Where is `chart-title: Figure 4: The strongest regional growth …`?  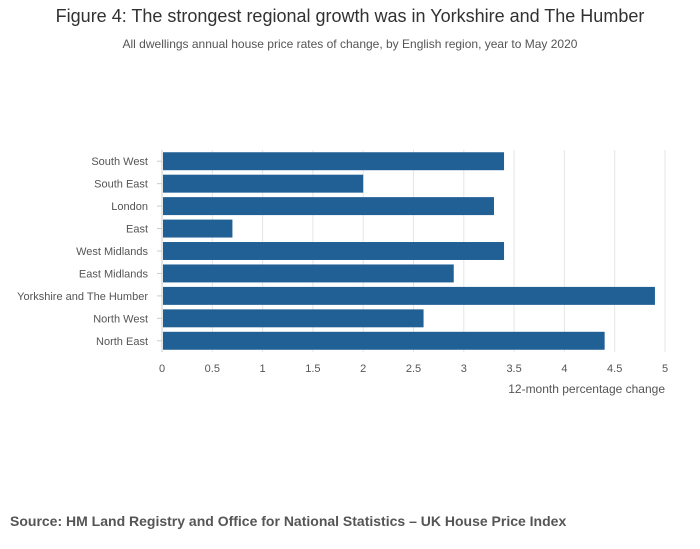
chart-title: Figure 4: The strongest regional growth … is located at coordinates (350, 16).